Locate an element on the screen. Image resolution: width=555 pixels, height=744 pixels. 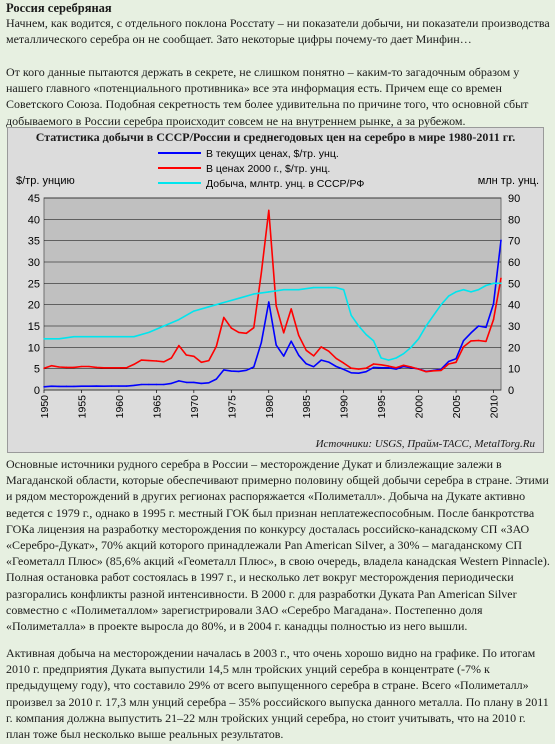
article-title: Россия серебряная is located at coordinates (59, 8).